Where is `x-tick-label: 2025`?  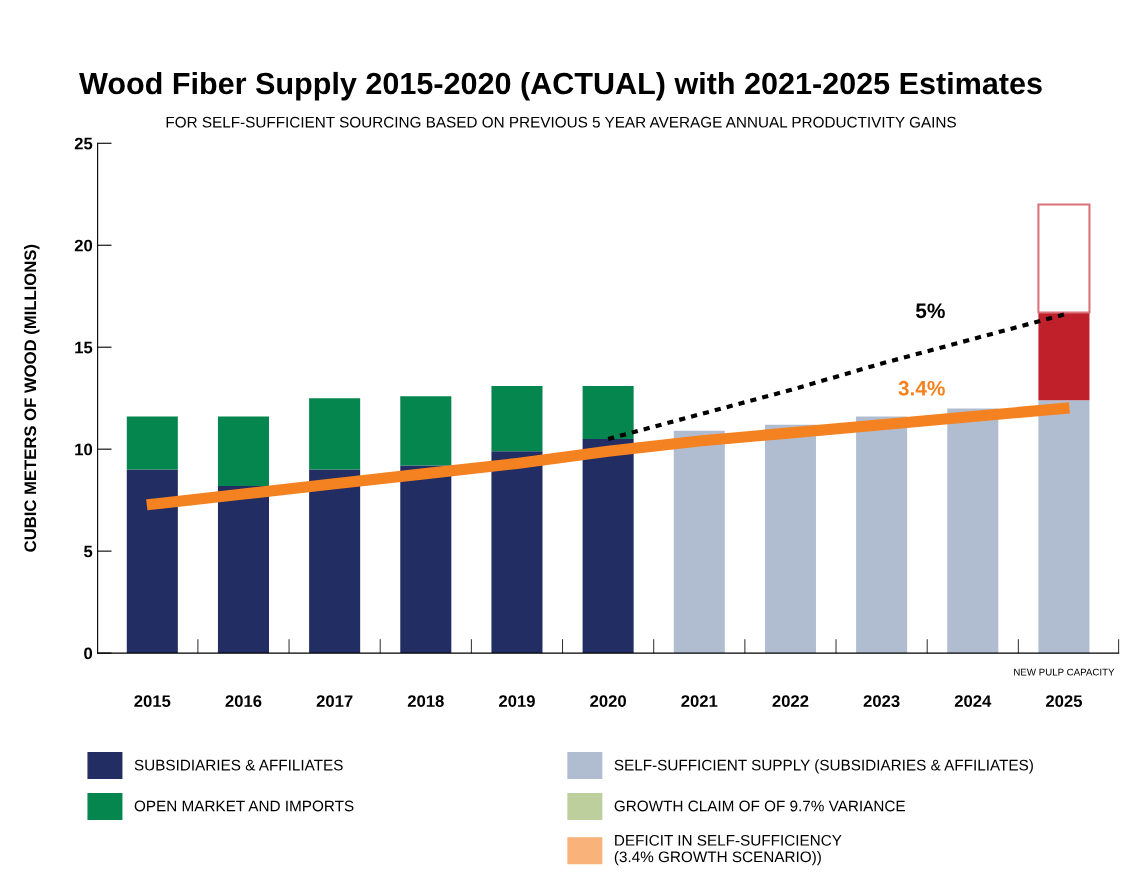
x-tick-label: 2025 is located at coordinates (1064, 701).